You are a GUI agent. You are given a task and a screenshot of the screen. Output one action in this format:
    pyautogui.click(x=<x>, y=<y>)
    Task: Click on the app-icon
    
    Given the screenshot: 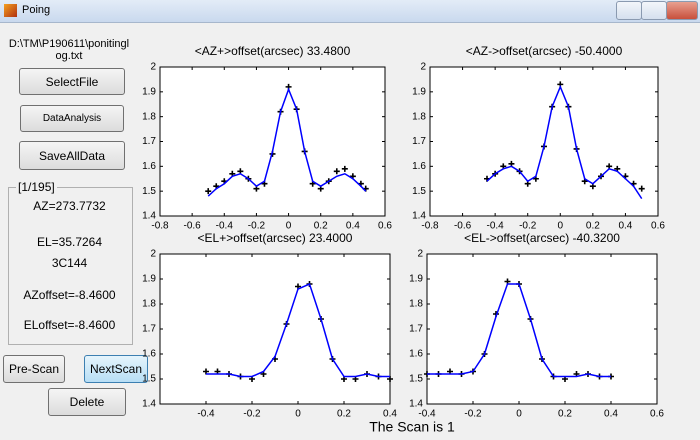 What is the action you would take?
    pyautogui.click(x=10, y=10)
    